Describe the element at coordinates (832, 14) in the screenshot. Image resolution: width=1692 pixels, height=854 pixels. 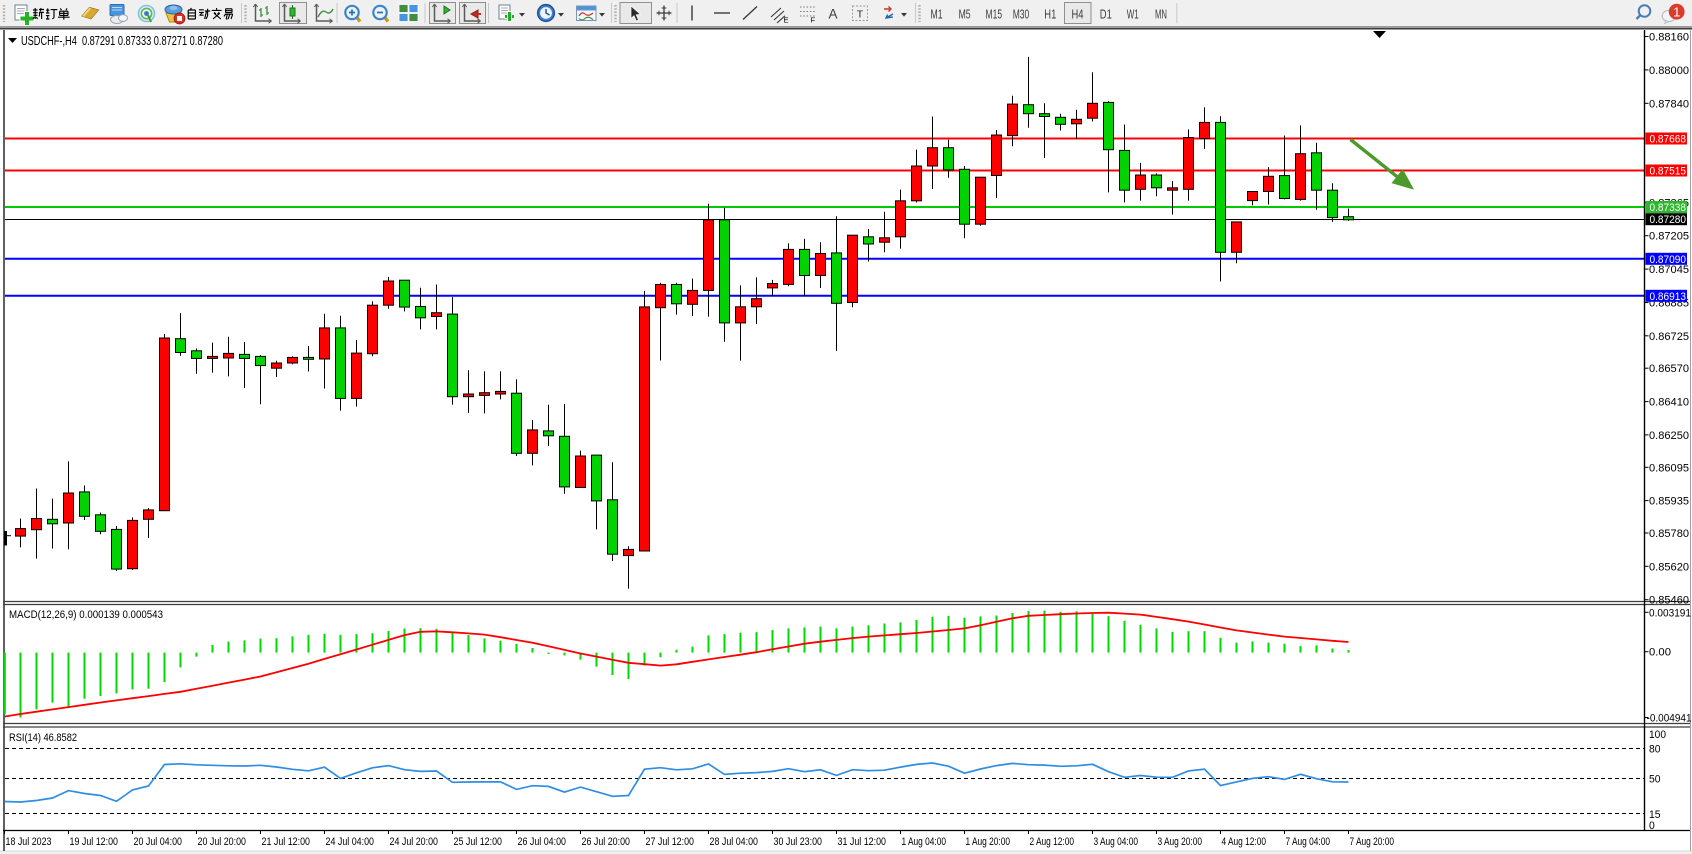
I see `svg-text: A` at that location.